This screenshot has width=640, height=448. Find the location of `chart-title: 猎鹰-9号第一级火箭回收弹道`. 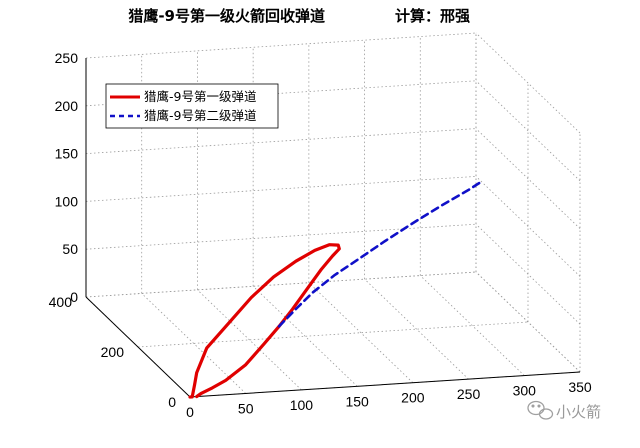

chart-title: 猎鹰-9号第一级火箭回收弹道 is located at coordinates (226, 16).